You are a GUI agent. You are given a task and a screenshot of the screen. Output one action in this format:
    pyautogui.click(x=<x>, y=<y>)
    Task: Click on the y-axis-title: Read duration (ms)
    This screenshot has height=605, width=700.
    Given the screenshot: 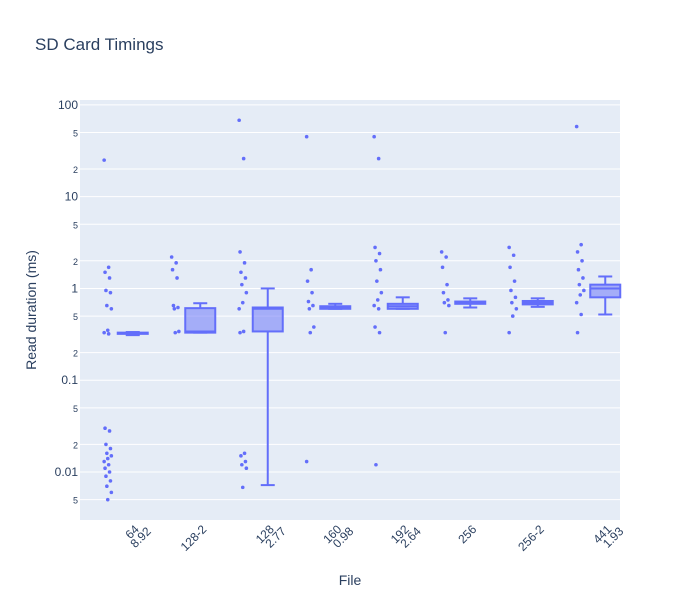 What is the action you would take?
    pyautogui.click(x=31, y=310)
    